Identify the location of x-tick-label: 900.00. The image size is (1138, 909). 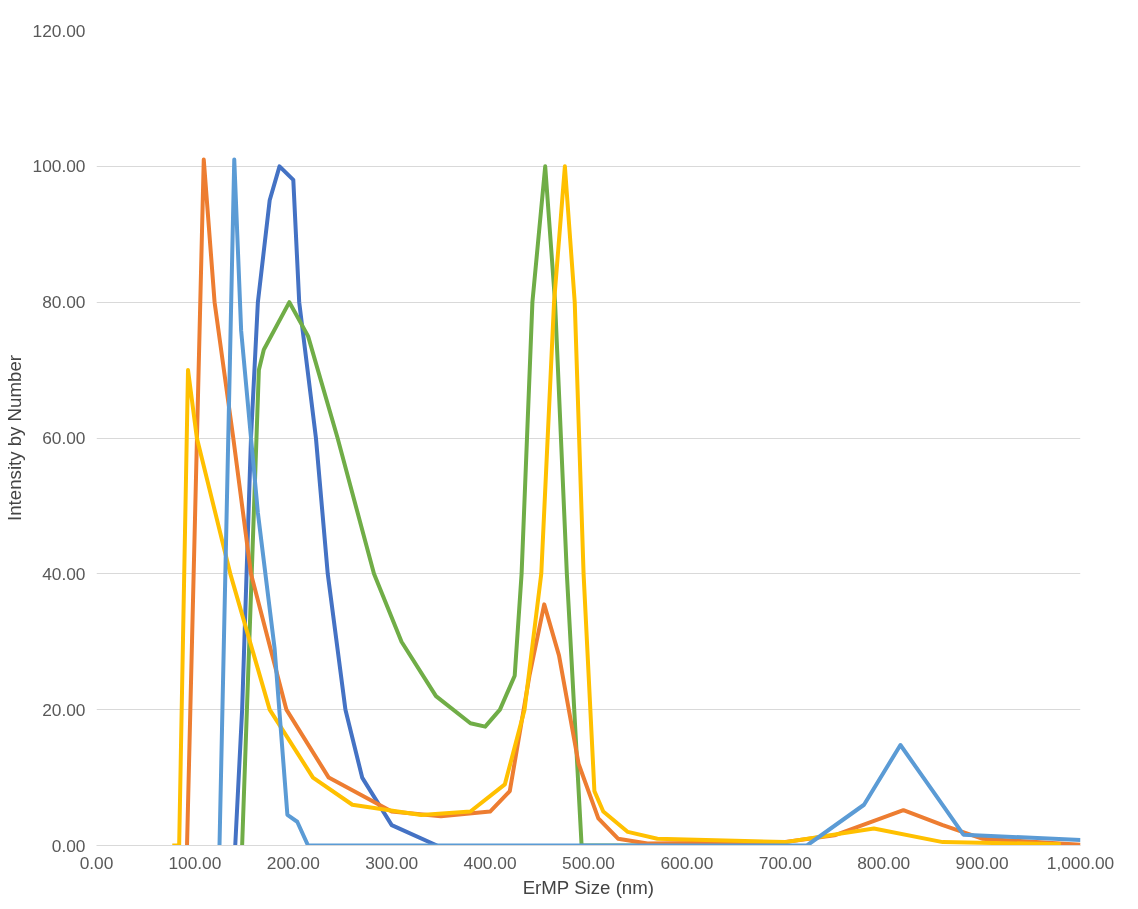
(982, 862).